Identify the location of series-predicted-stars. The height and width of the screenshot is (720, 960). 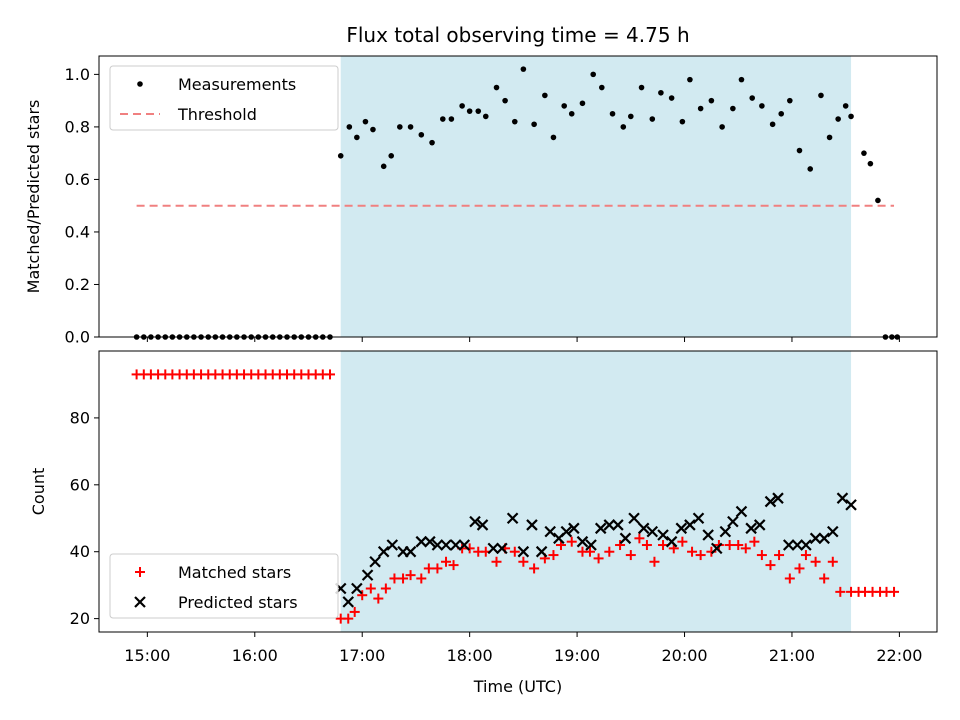
(595, 550).